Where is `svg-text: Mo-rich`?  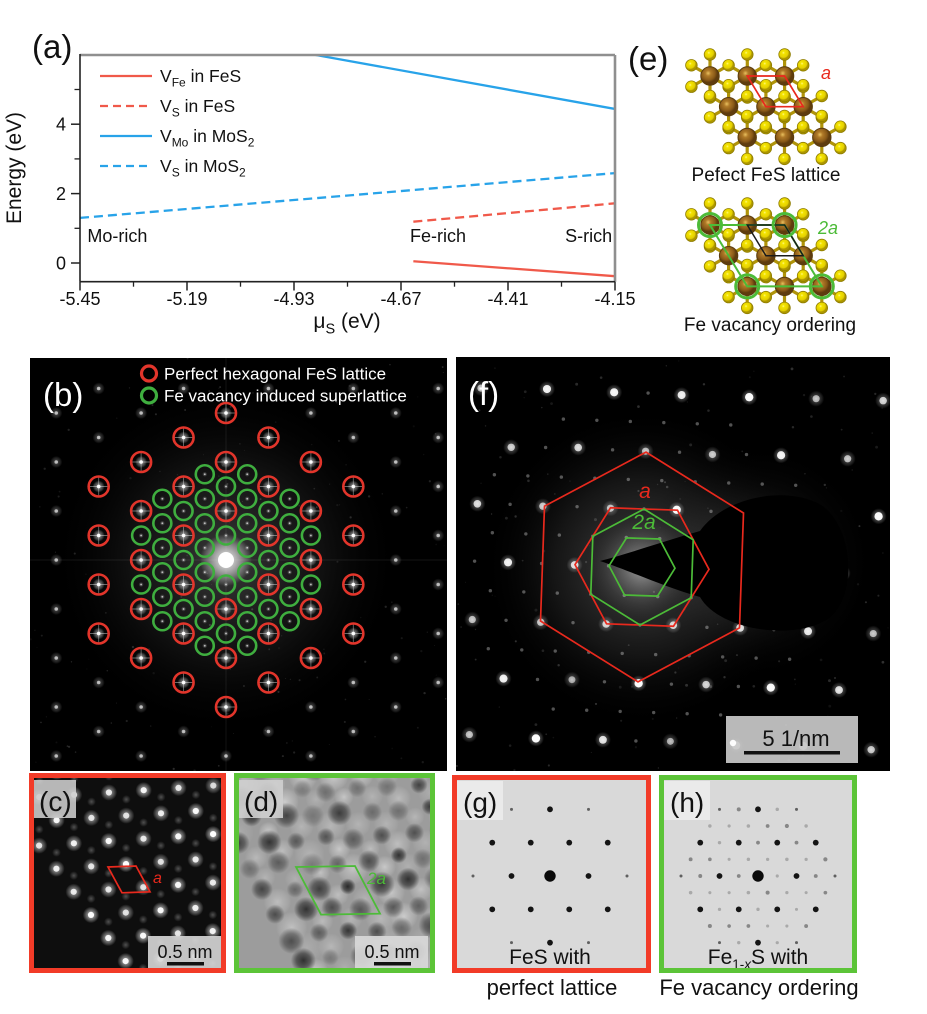 svg-text: Mo-rich is located at coordinates (117, 236).